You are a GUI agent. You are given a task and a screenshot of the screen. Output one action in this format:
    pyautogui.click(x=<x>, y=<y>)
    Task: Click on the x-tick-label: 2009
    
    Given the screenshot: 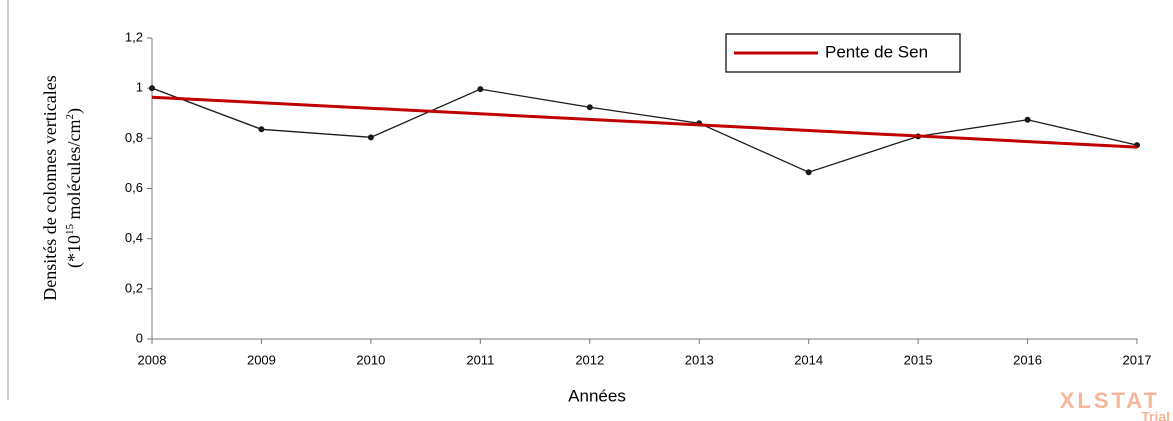 What is the action you would take?
    pyautogui.click(x=261, y=359)
    